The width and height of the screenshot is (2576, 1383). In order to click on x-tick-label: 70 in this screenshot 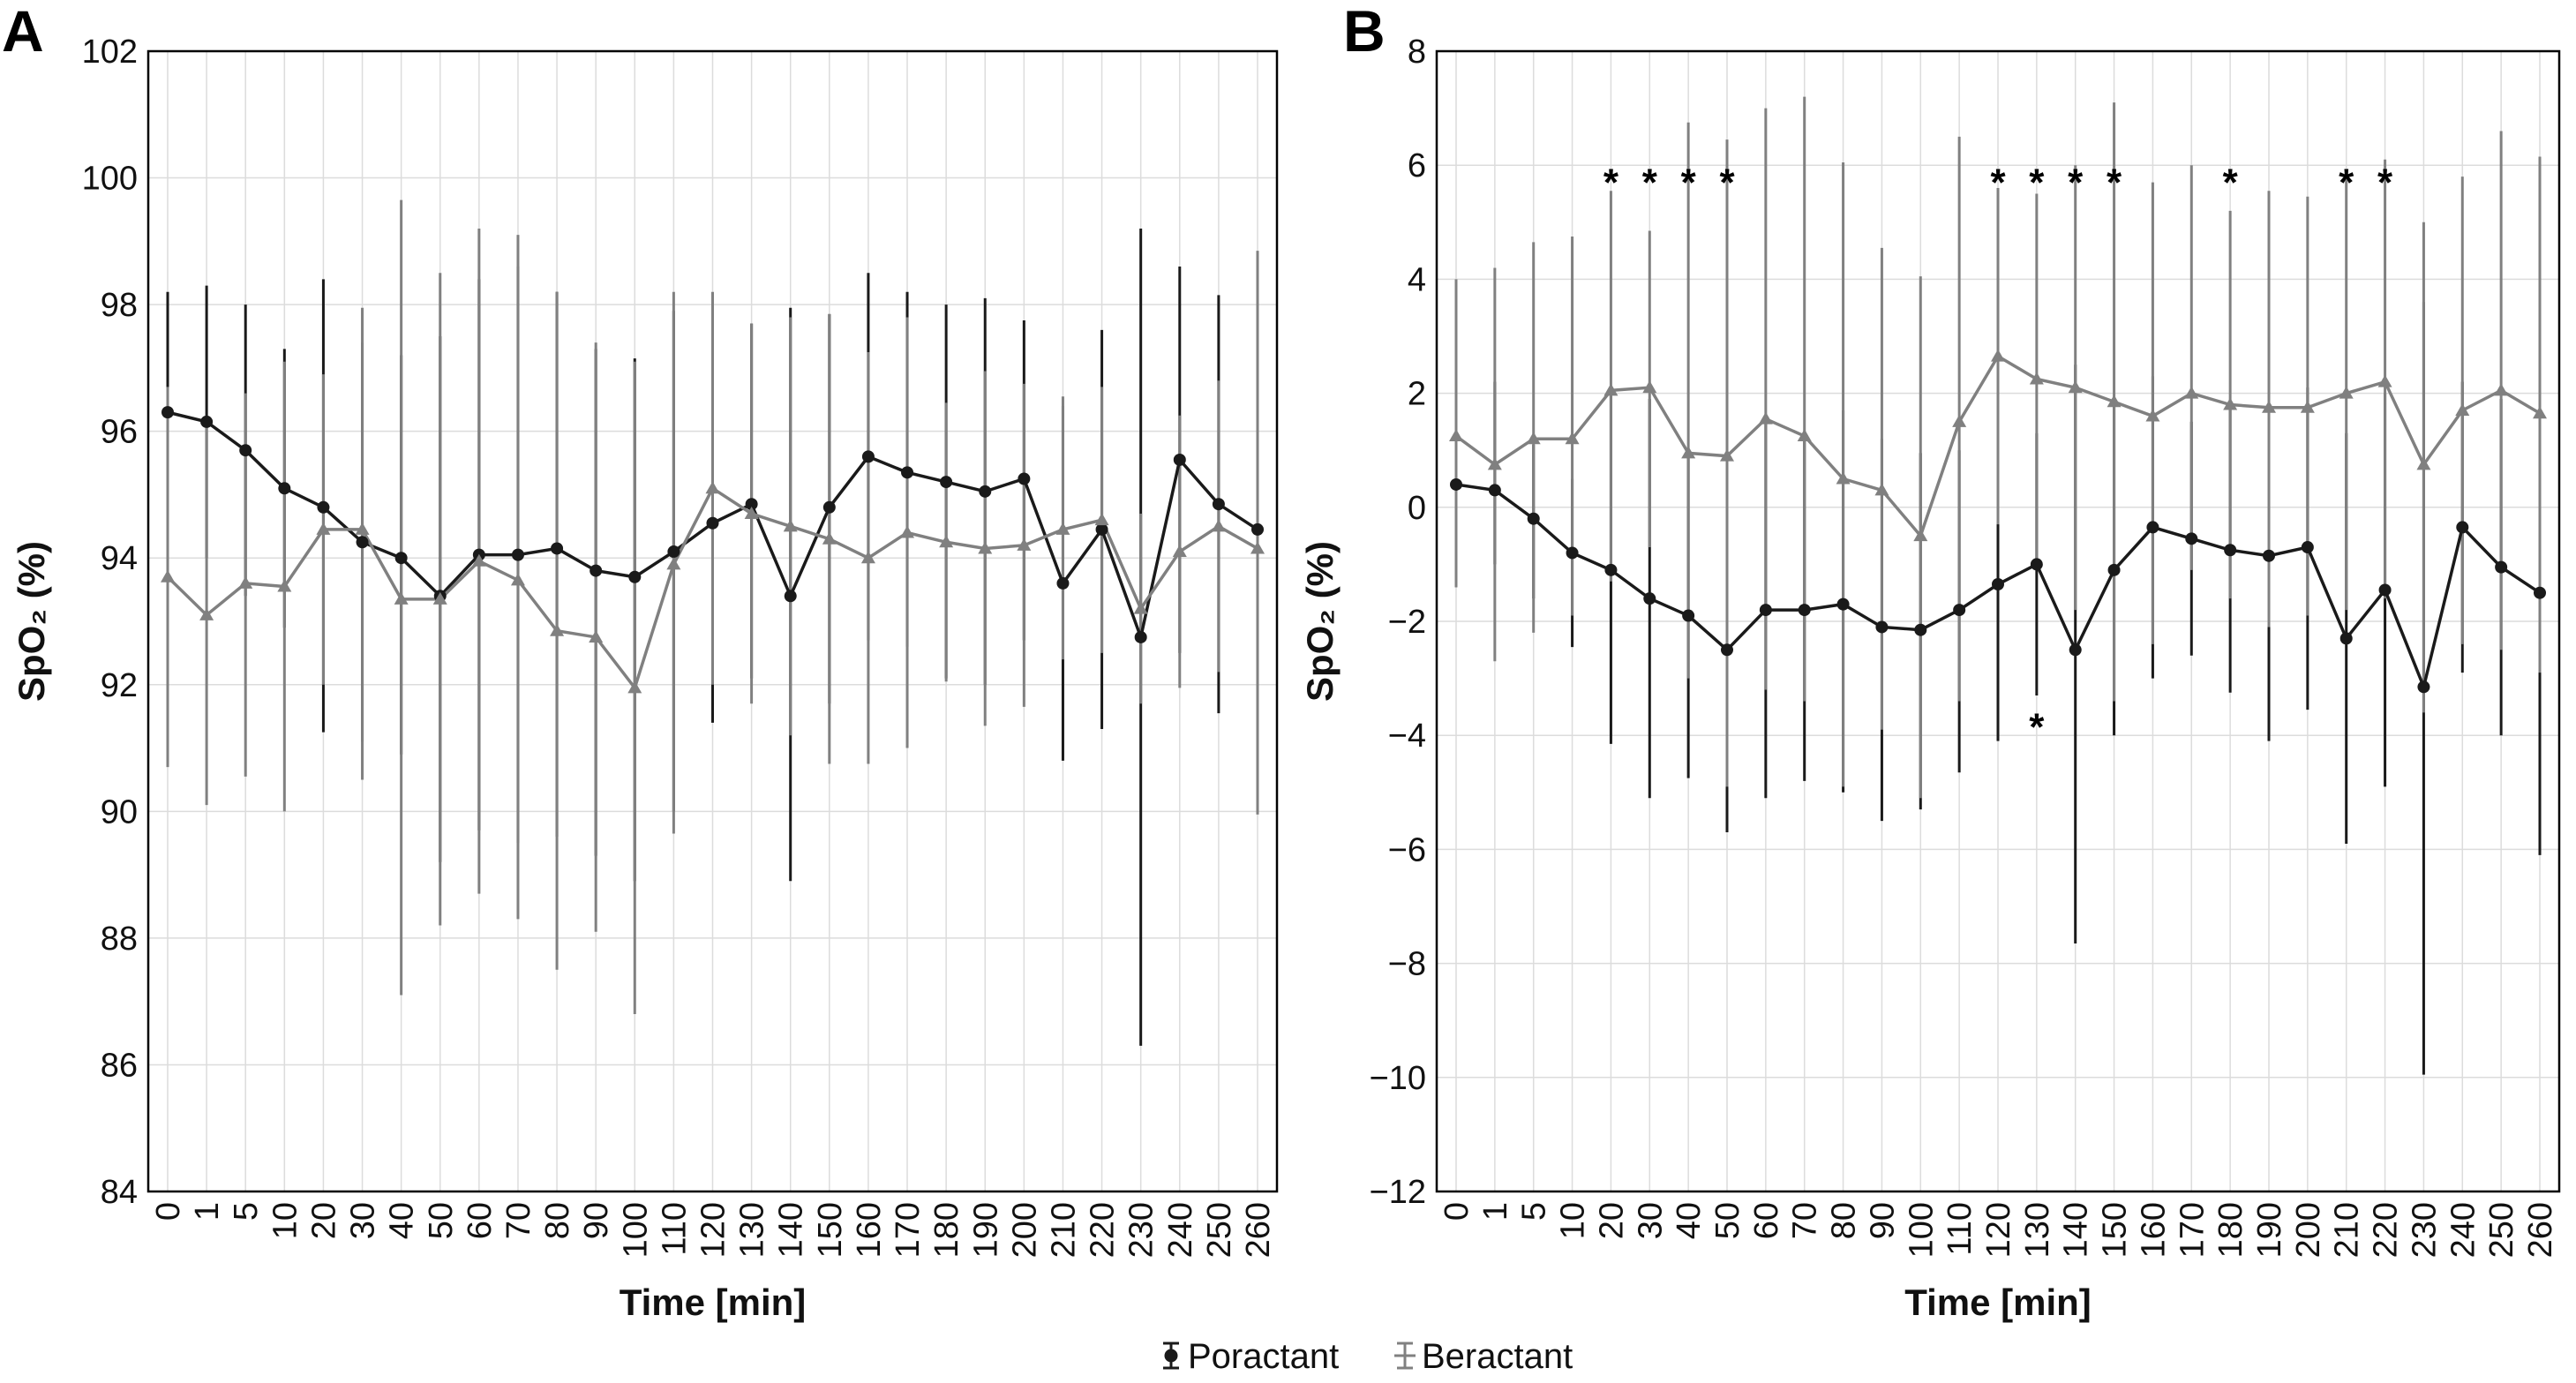, I will do `click(1805, 1220)`.